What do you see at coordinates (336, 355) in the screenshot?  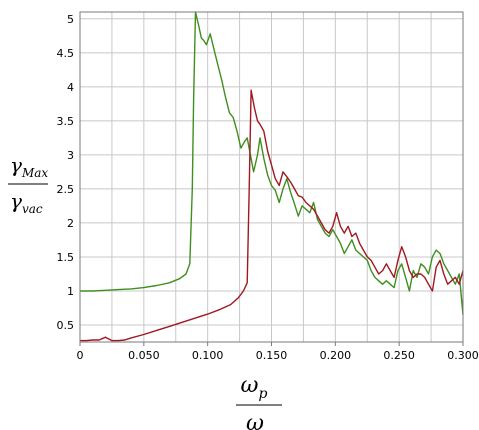 I see `x-tick-label: 0.200` at bounding box center [336, 355].